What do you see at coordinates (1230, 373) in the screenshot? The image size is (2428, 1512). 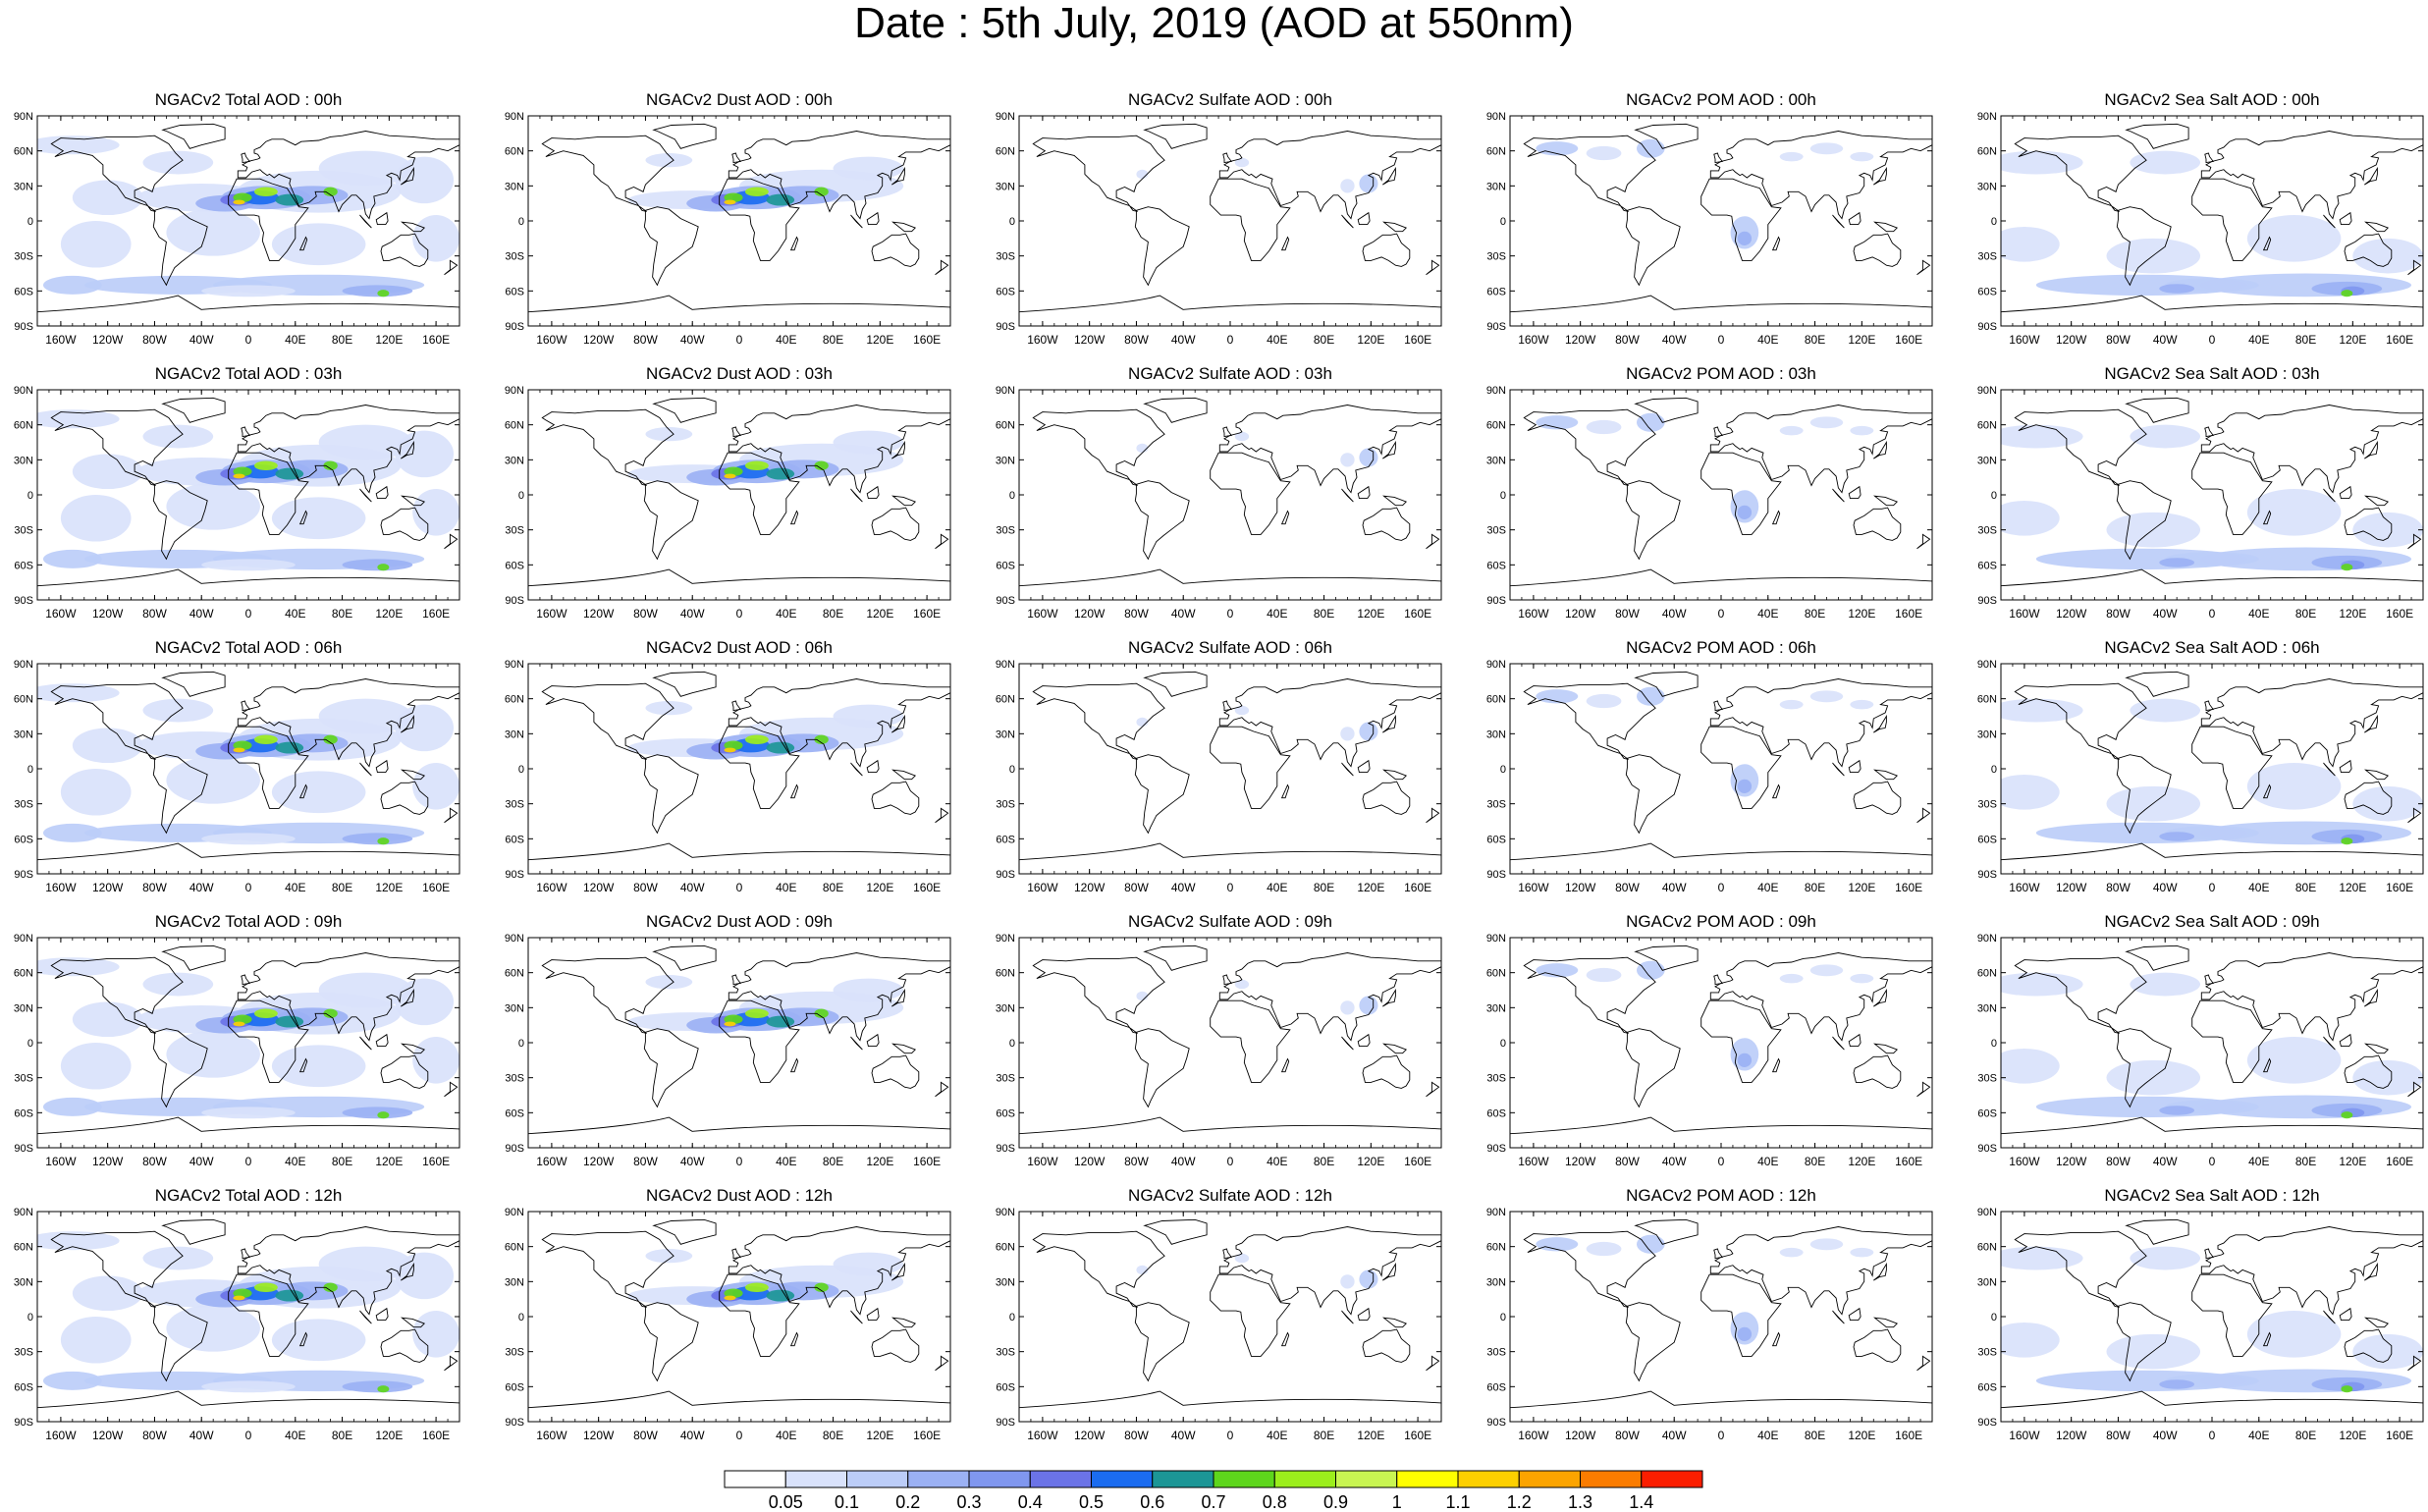 I see `panel-title: NGACv2 Sulfate AOD : 03h` at bounding box center [1230, 373].